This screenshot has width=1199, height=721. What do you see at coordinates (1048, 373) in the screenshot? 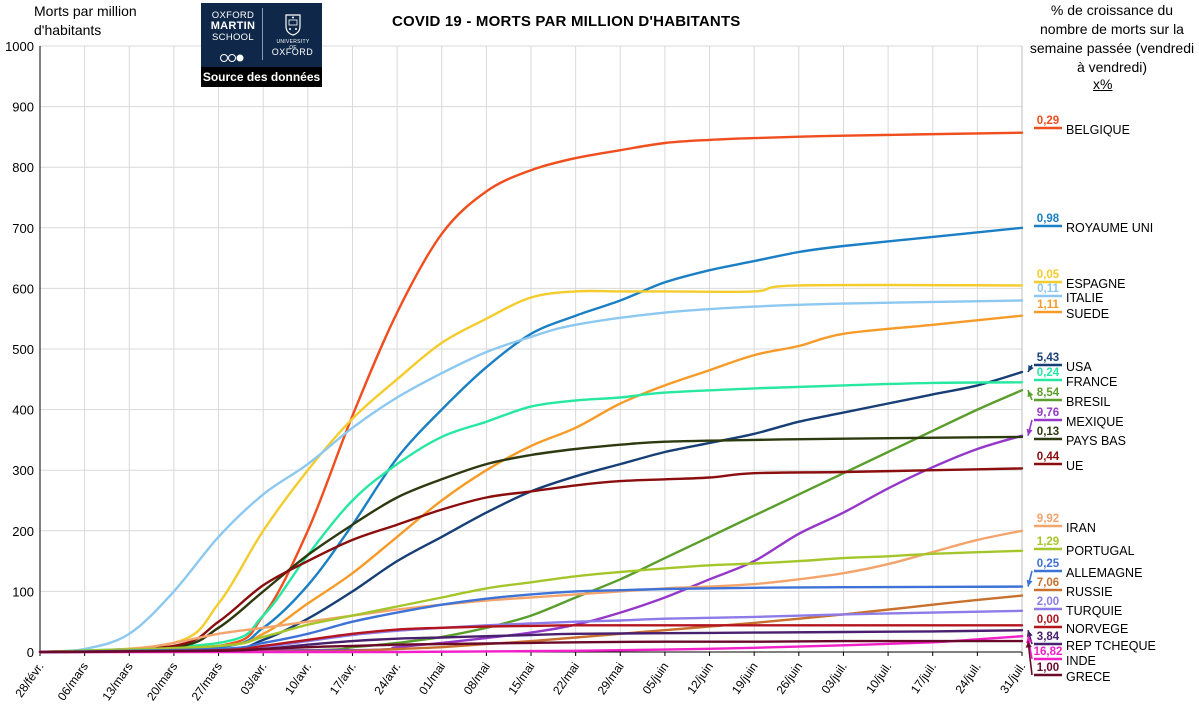
I see `growth-value: 0,24` at bounding box center [1048, 373].